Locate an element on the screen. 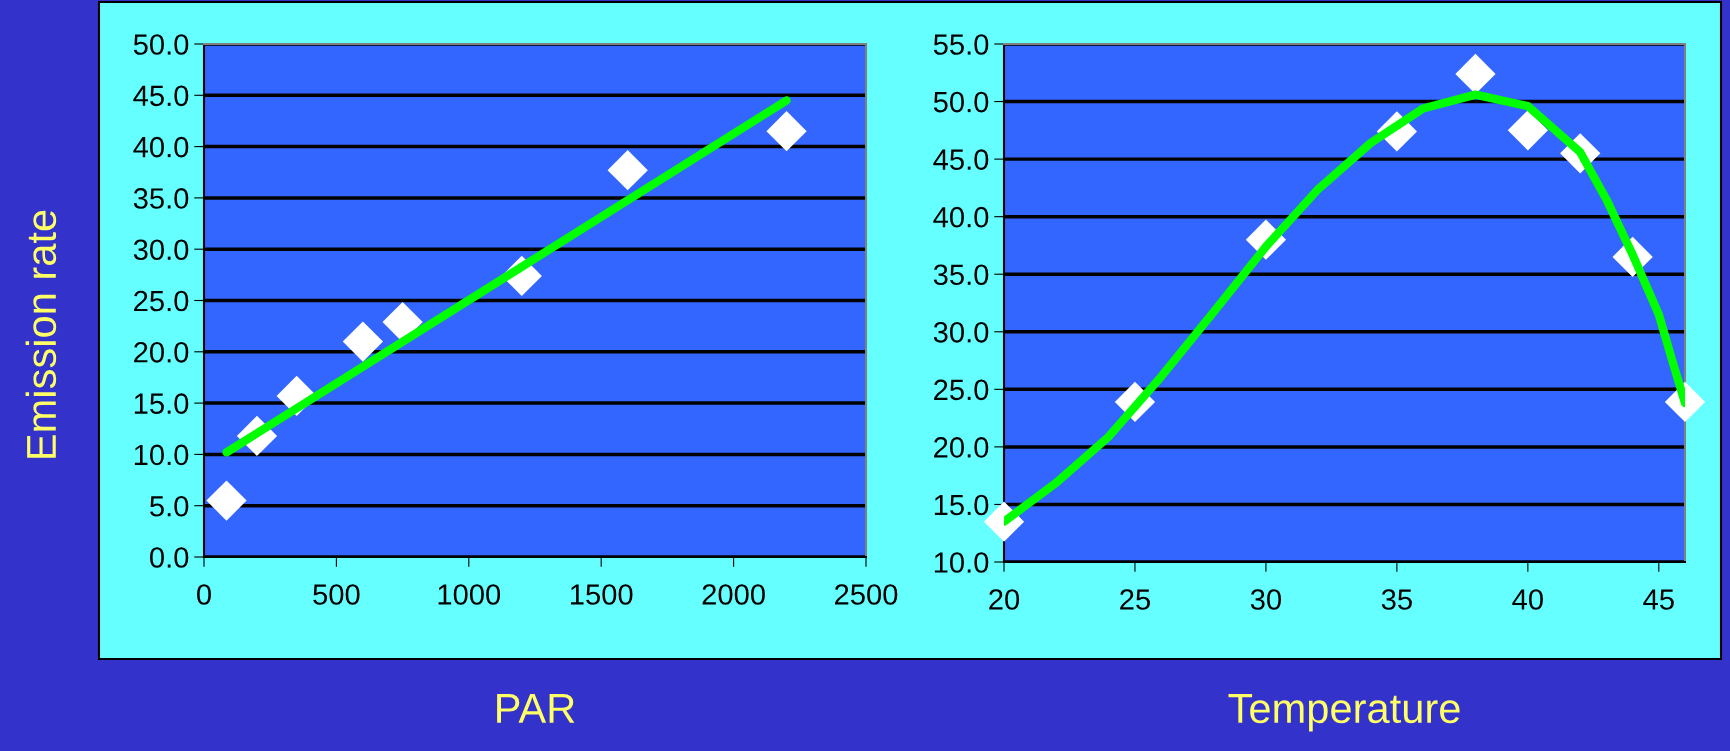 This screenshot has width=1730, height=751. x-tick-label: 2000 is located at coordinates (733, 594).